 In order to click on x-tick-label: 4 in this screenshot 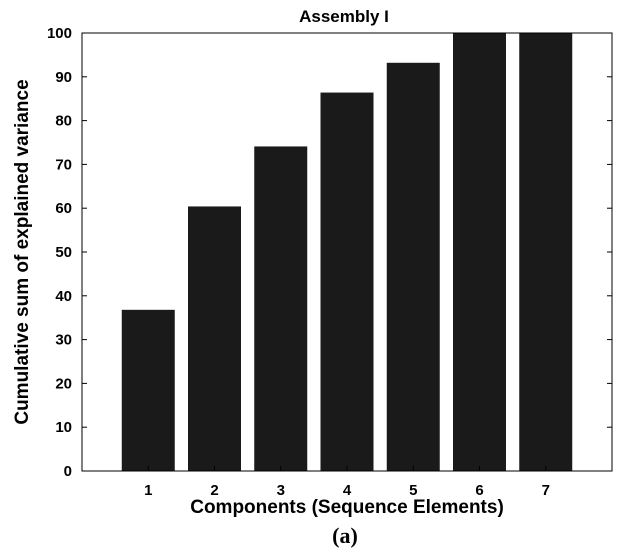, I will do `click(347, 490)`.